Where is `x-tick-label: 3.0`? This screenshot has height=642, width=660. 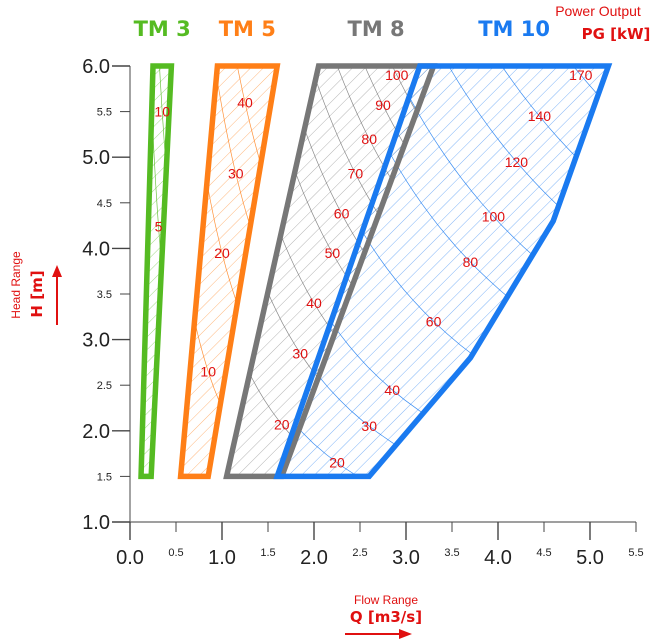
x-tick-label: 3.0 is located at coordinates (406, 558).